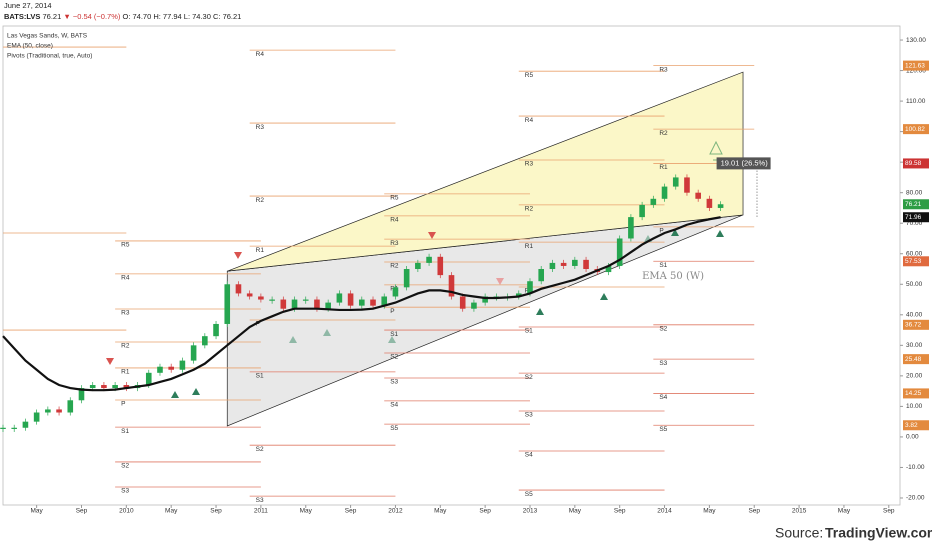  What do you see at coordinates (878, 533) in the screenshot?
I see `source-name: TradingView.com` at bounding box center [878, 533].